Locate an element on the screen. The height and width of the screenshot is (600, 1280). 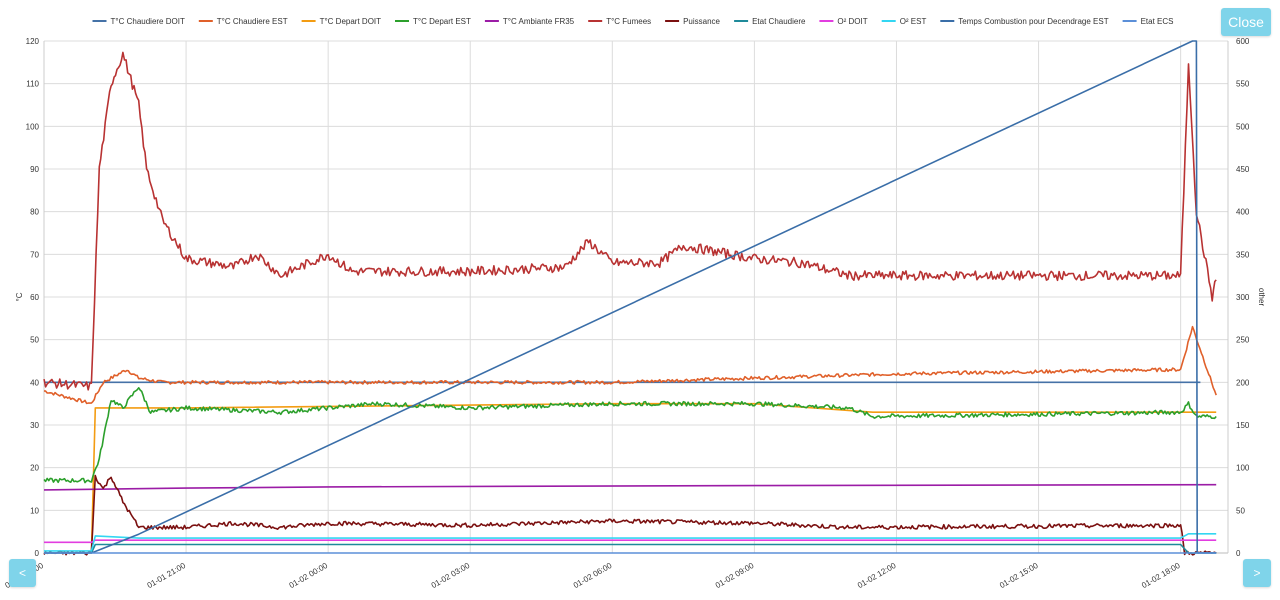
legend-item: T°C Ambiante FR35 is located at coordinates (529, 21).